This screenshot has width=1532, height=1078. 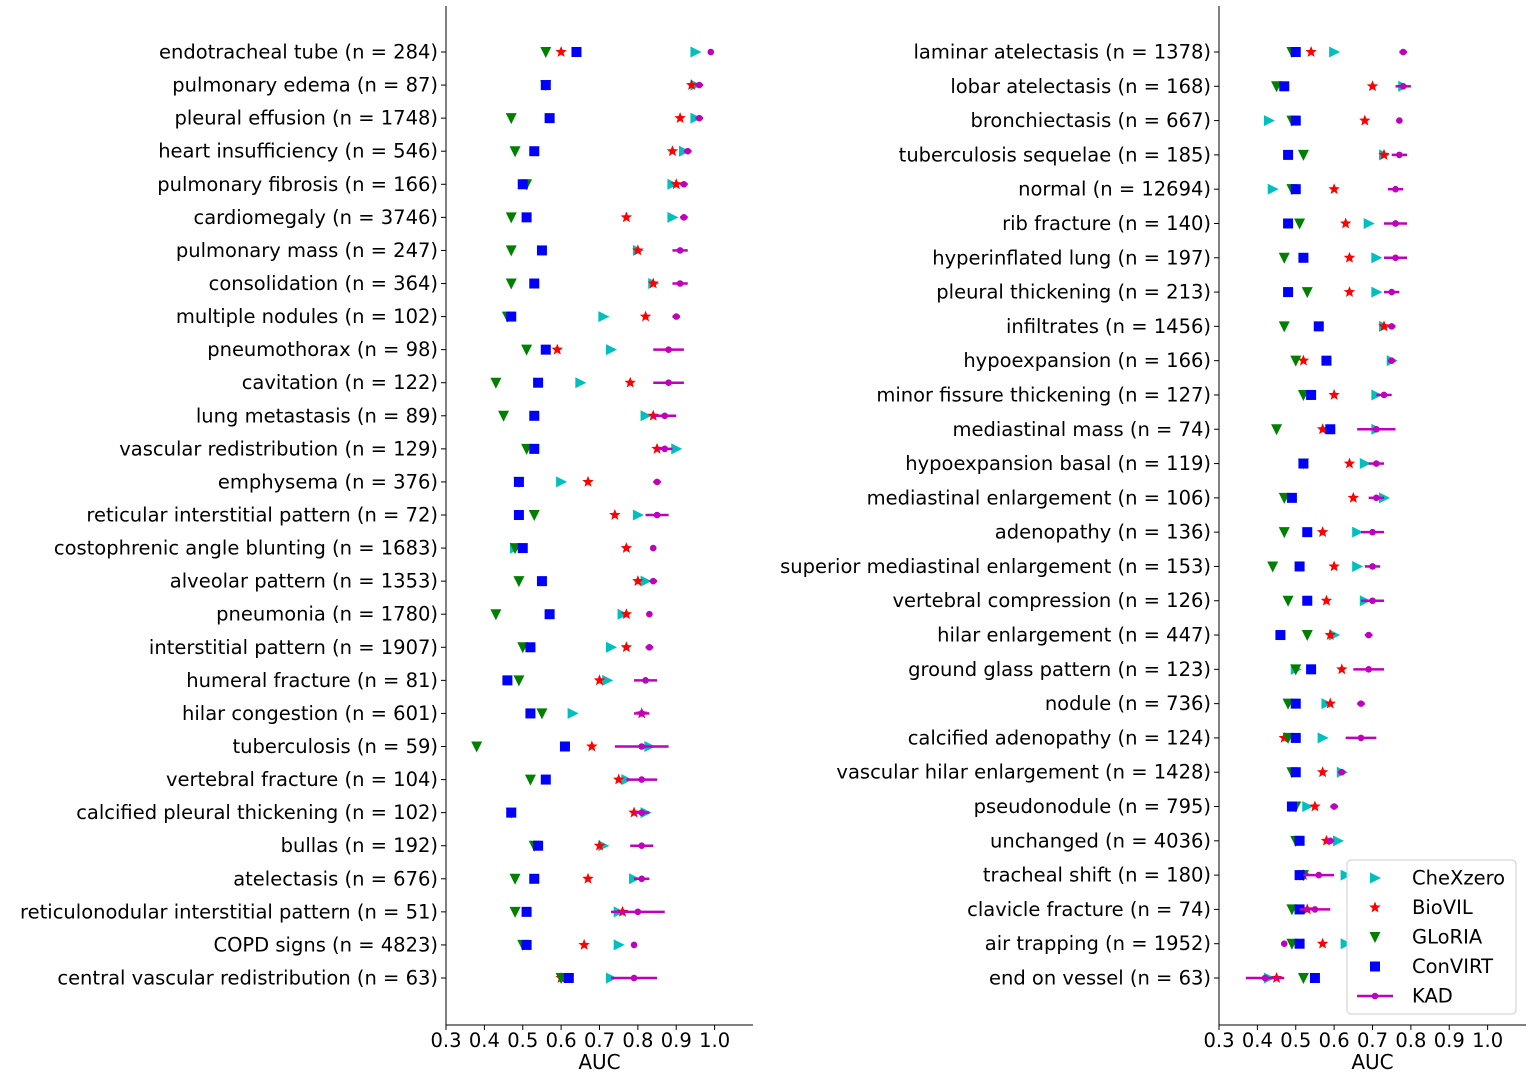 I want to click on category-label: pleural thickening (n = 213), so click(x=1073, y=292).